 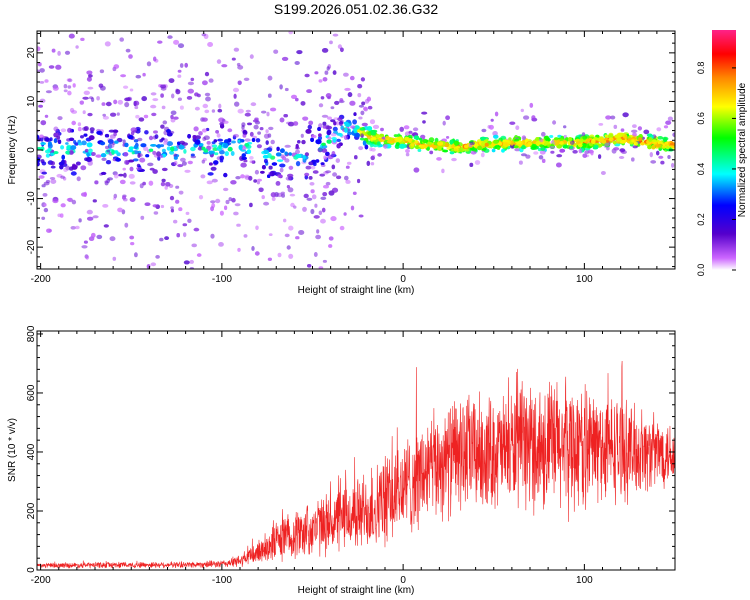 I want to click on spectrogram-xtick-label: 100, so click(x=584, y=279).